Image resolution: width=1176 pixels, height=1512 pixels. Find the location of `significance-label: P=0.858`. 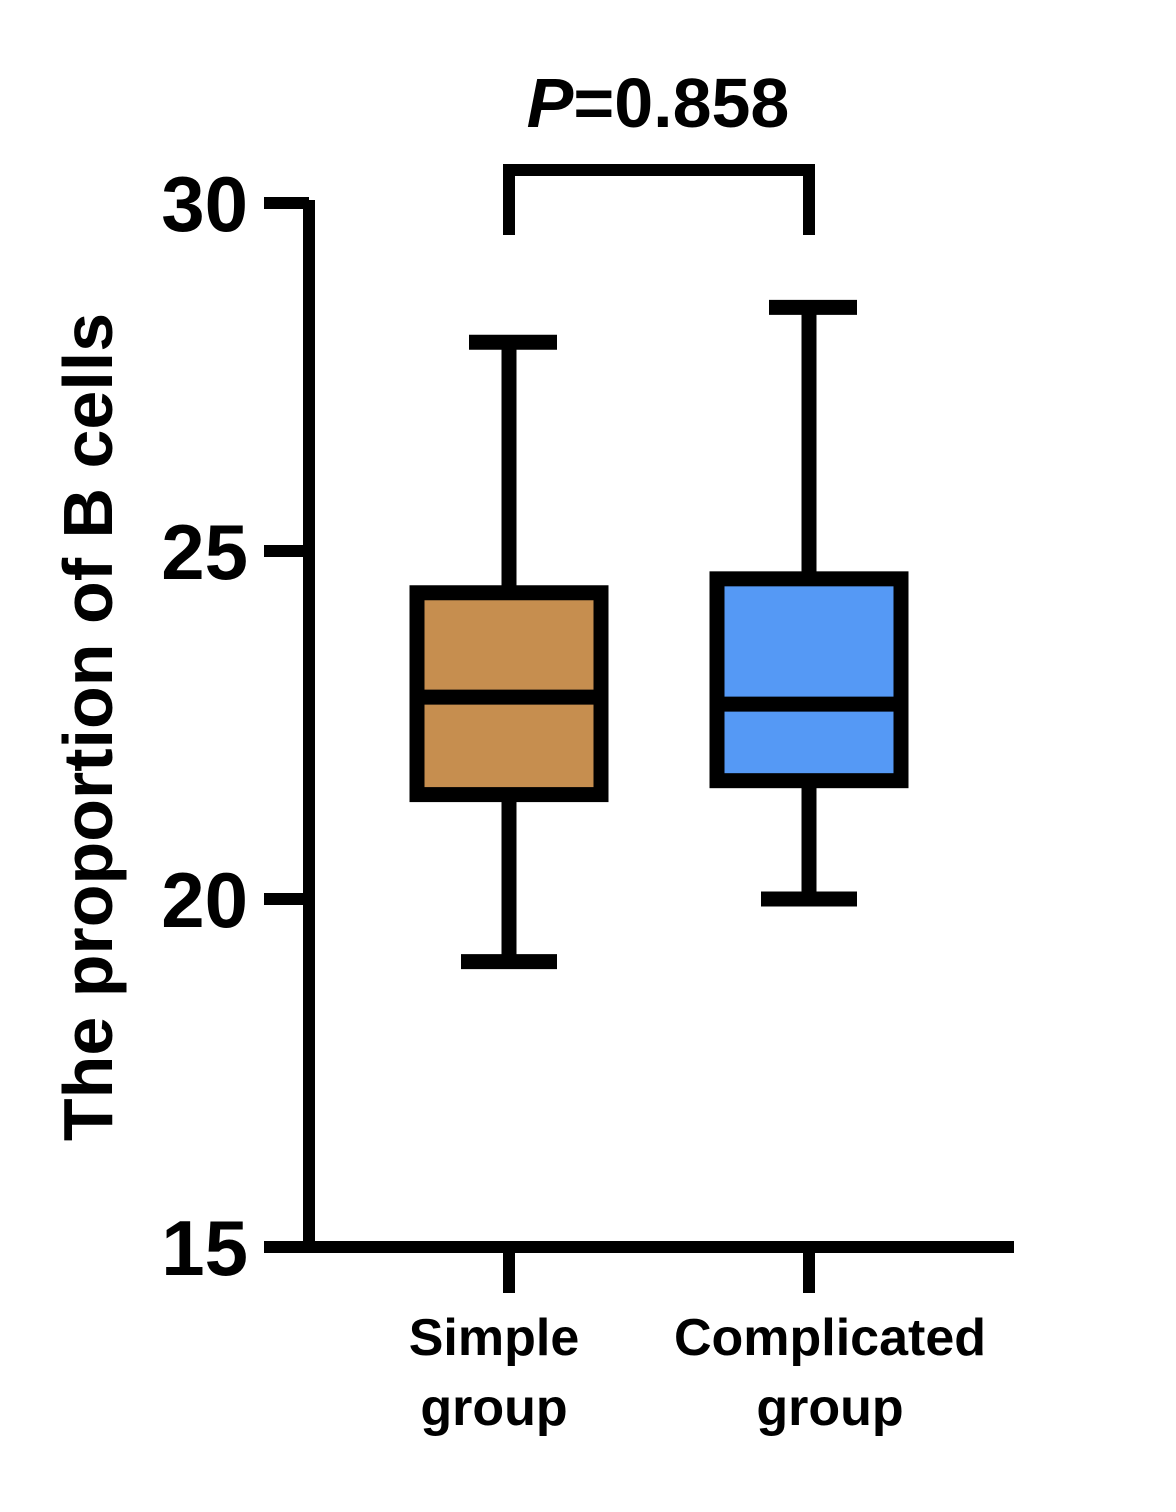

significance-label: P=0.858 is located at coordinates (658, 103).